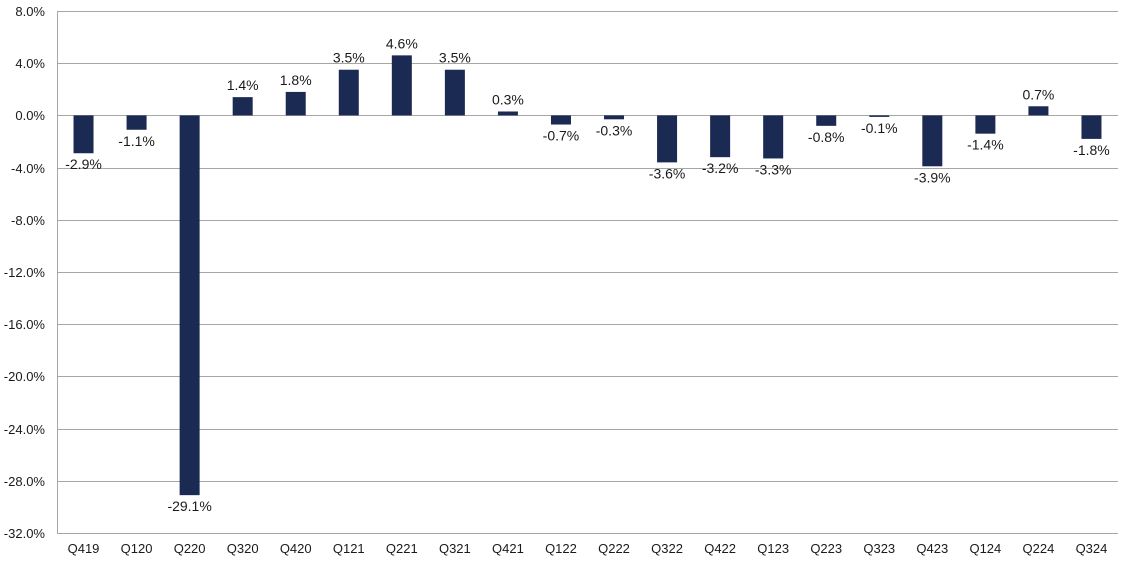  Describe the element at coordinates (826, 137) in the screenshot. I see `data-label: -0.8%` at that location.